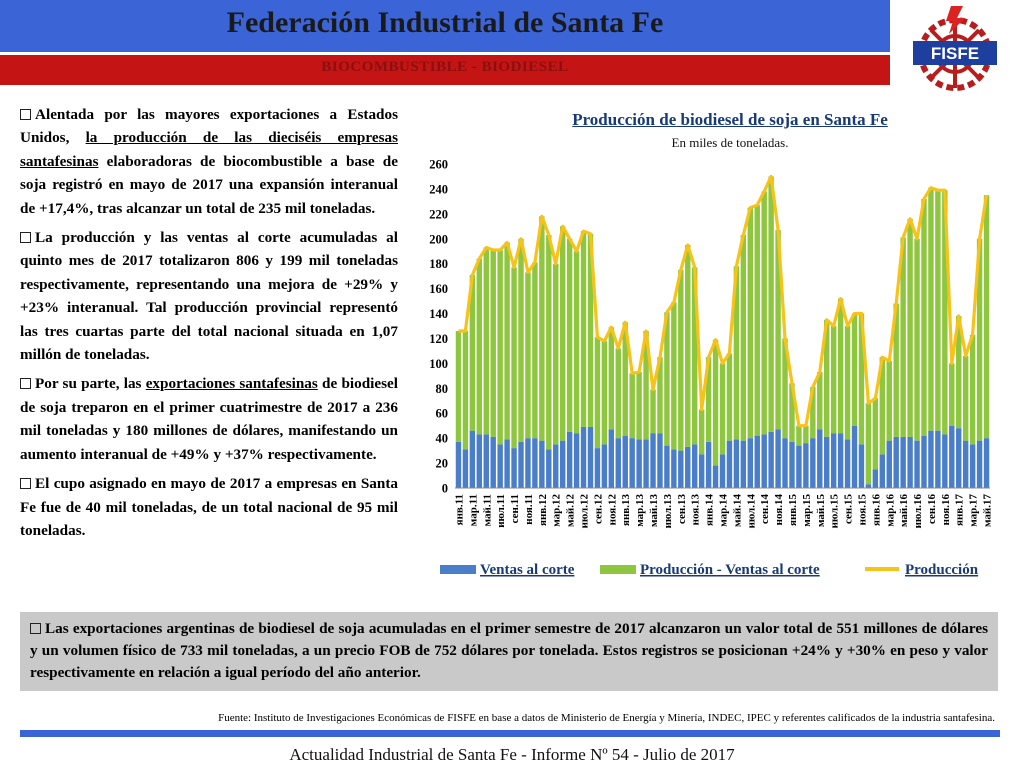 This screenshot has height=768, width=1024. What do you see at coordinates (640, 510) in the screenshot?
I see `x-tick-label: мар.13` at bounding box center [640, 510].